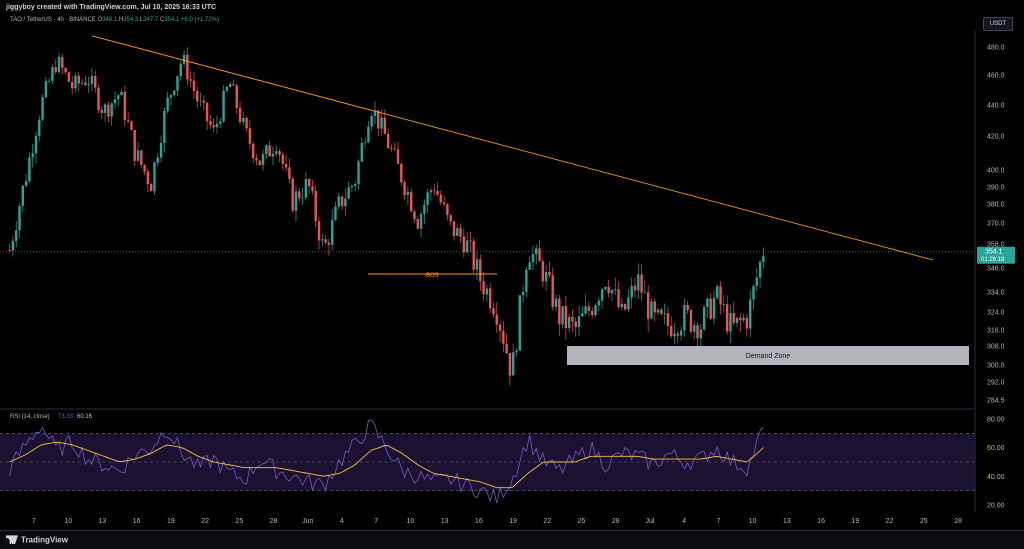 This screenshot has height=549, width=1024. Describe the element at coordinates (996, 76) in the screenshot. I see `price-tick-label-1: 460.0` at that location.